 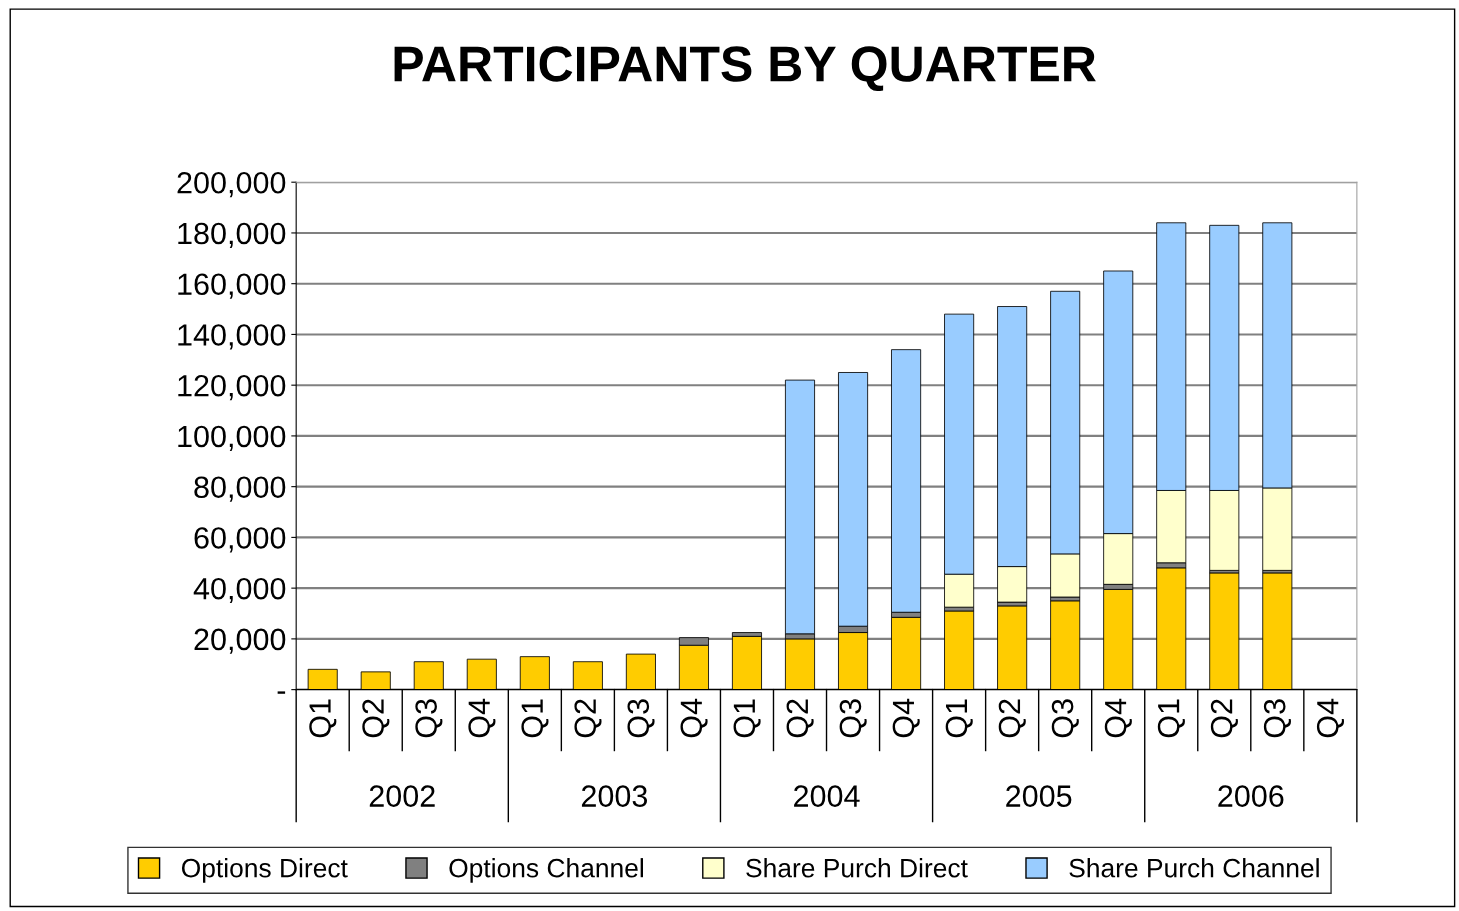 I want to click on y-tick-label: 40,000, so click(x=239, y=590).